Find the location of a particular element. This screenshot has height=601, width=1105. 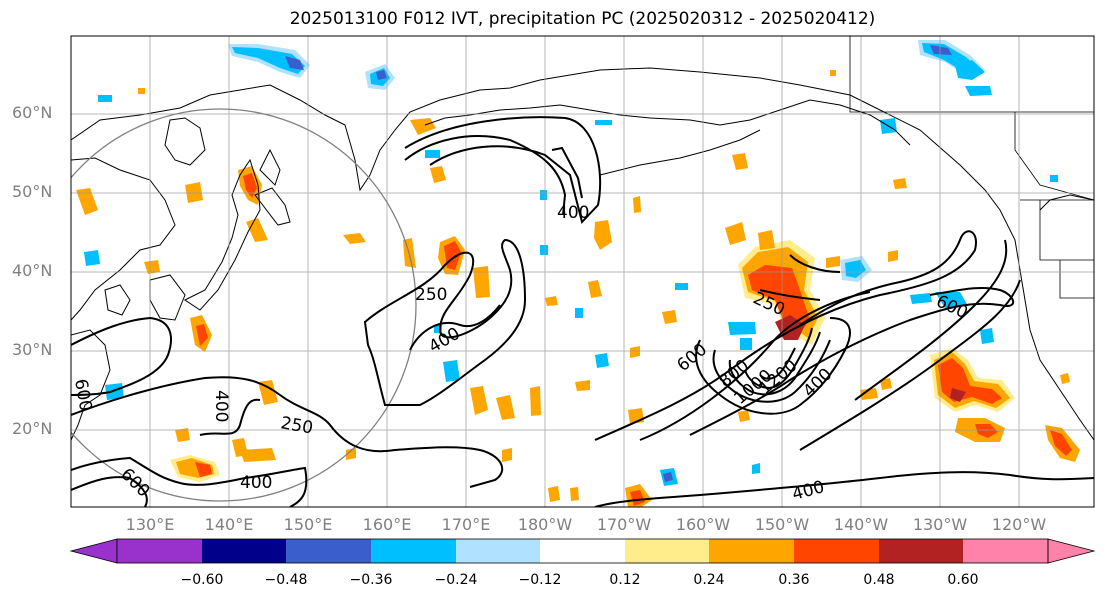

lon-label: 140°E is located at coordinates (229, 524).